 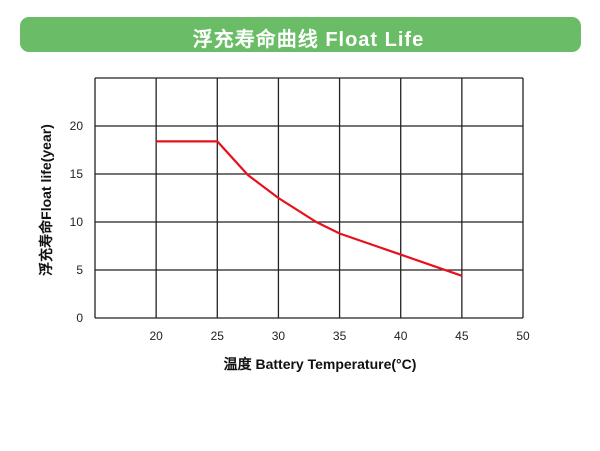 I want to click on y-ticks: 0 5 10 15 20, so click(x=77, y=222).